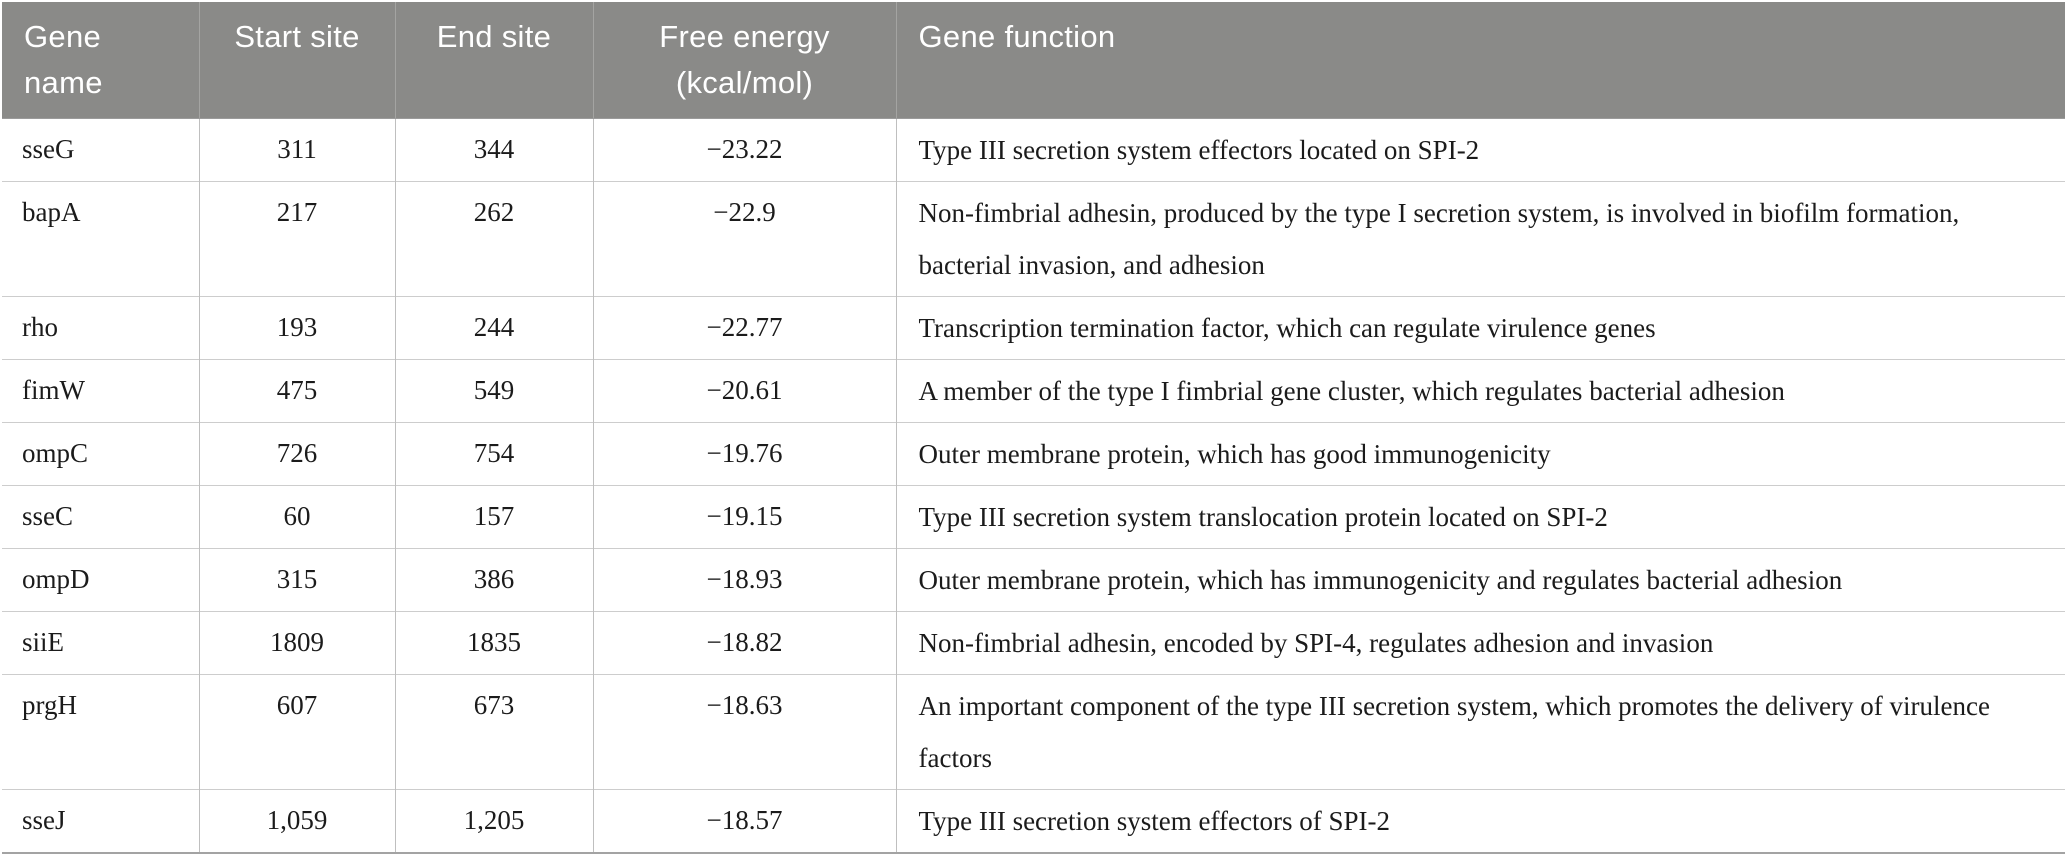 The height and width of the screenshot is (854, 2067). I want to click on free-energy-cell: −20.61, so click(745, 391).